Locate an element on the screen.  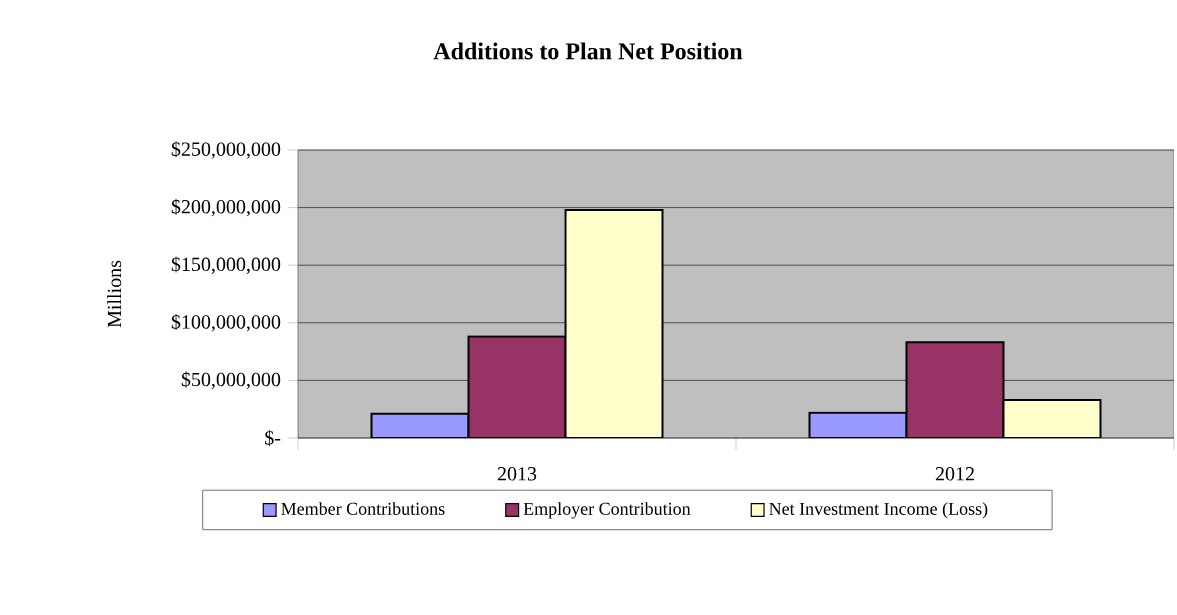
y-tick-label: $- is located at coordinates (273, 437).